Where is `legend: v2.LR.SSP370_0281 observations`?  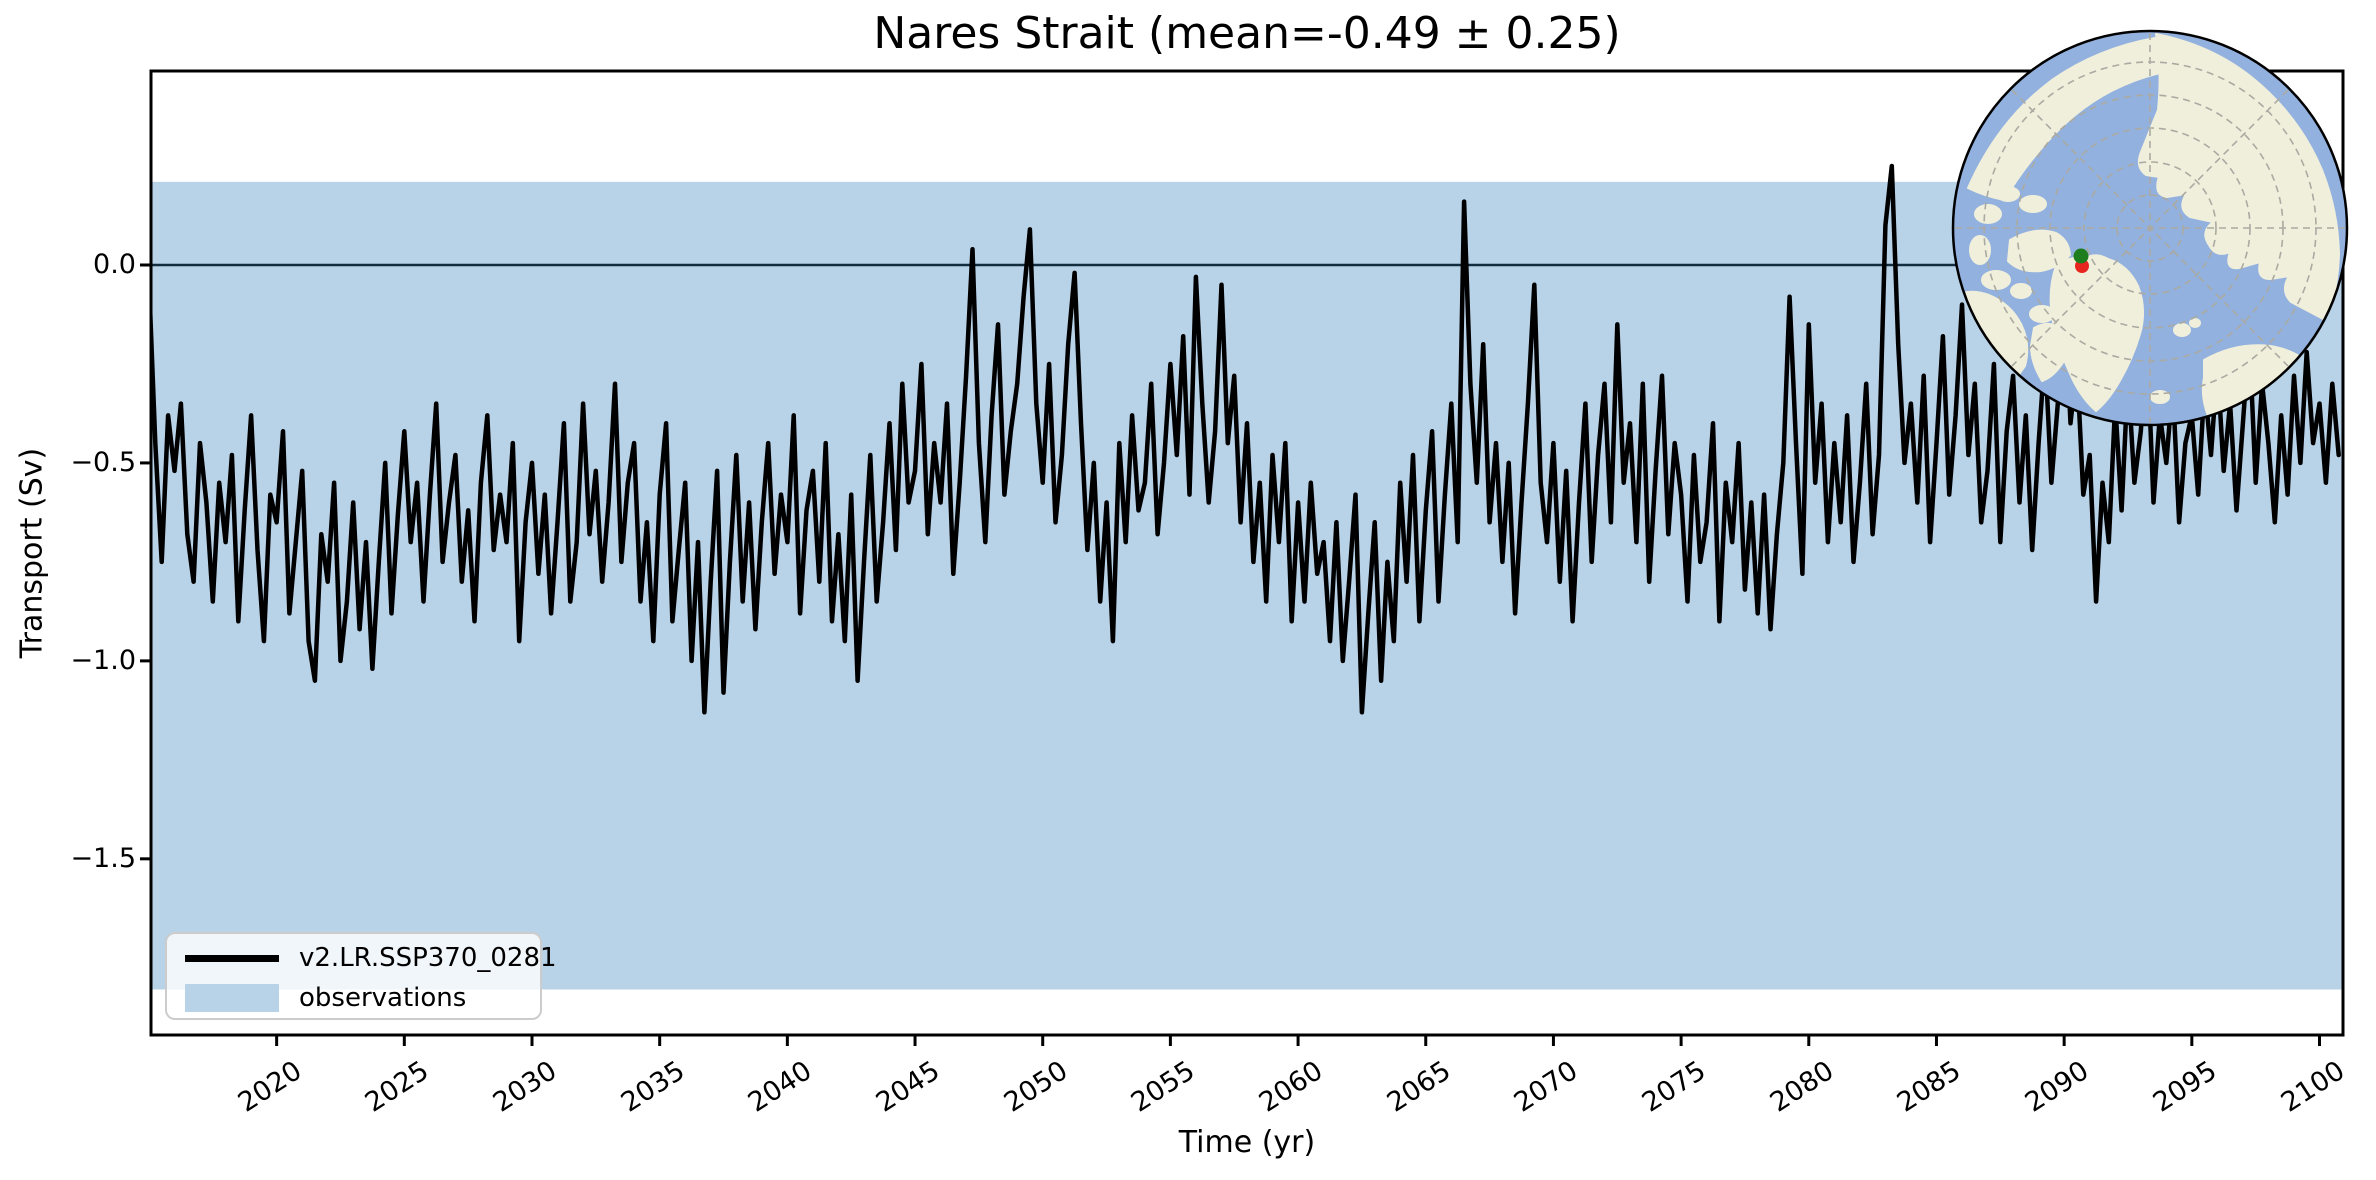 legend: v2.LR.SSP370_0281 observations is located at coordinates (361, 976).